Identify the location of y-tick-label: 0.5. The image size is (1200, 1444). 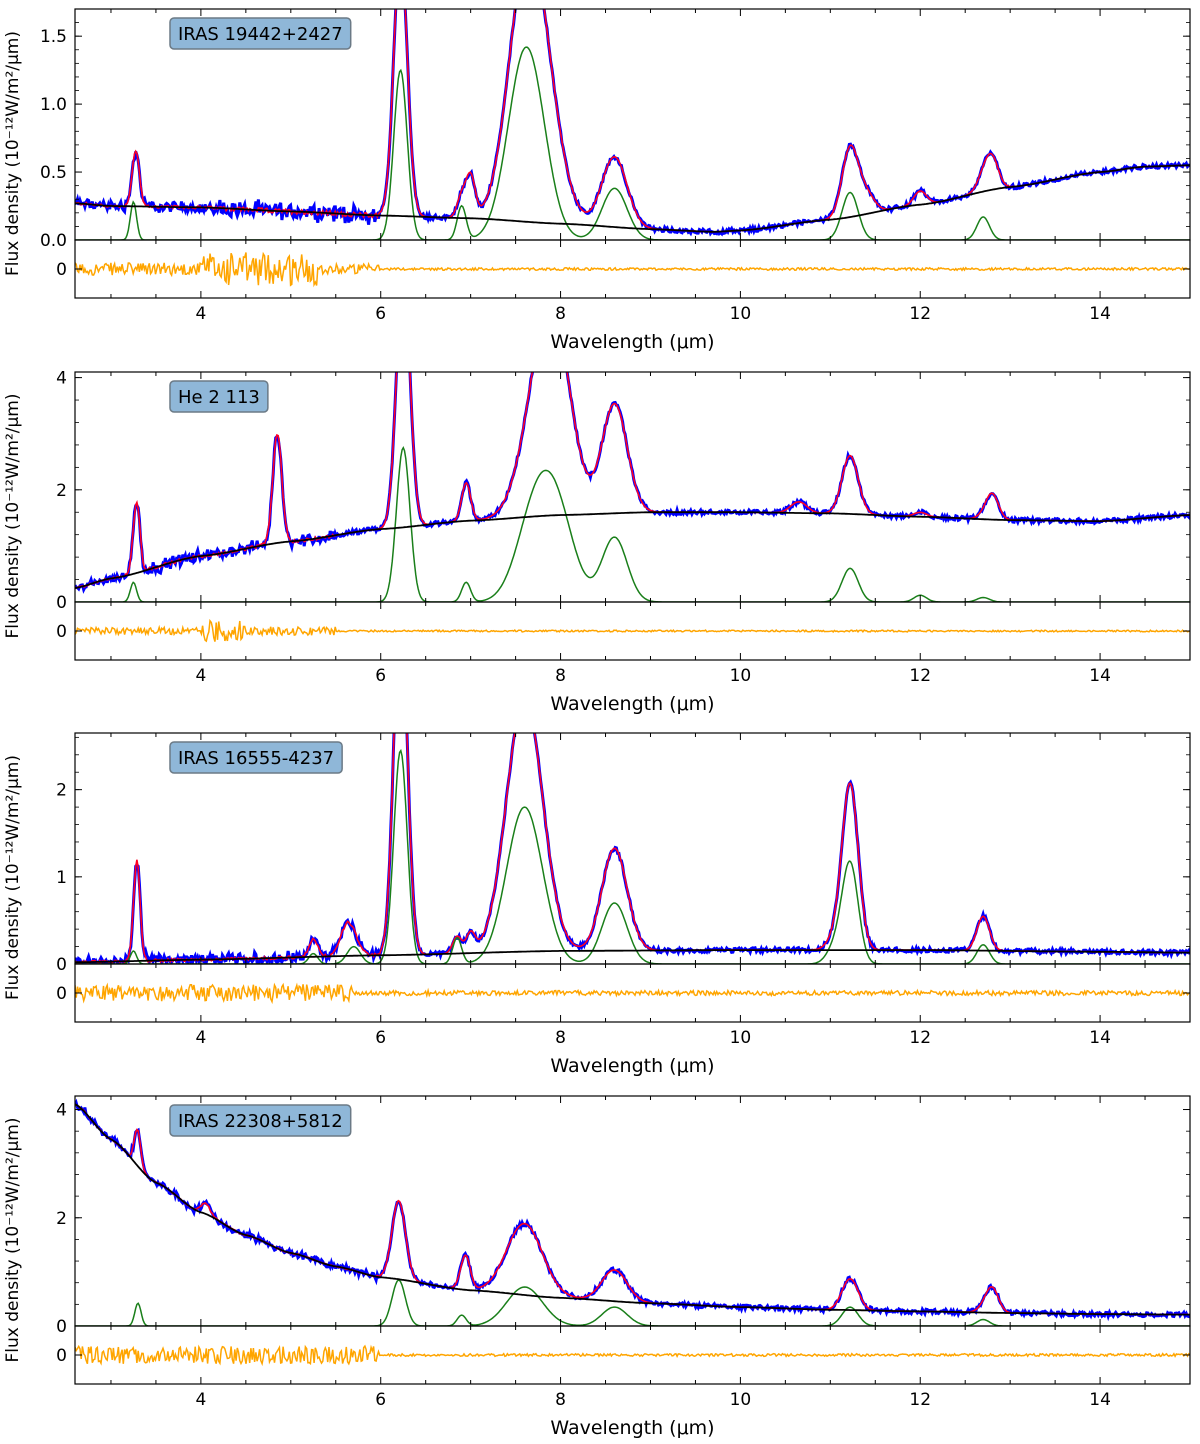
(53, 173).